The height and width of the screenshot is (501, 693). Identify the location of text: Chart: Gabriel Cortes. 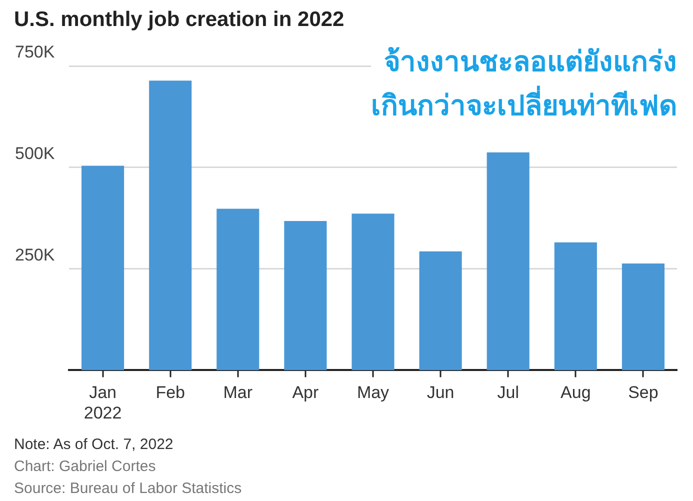
(85, 467).